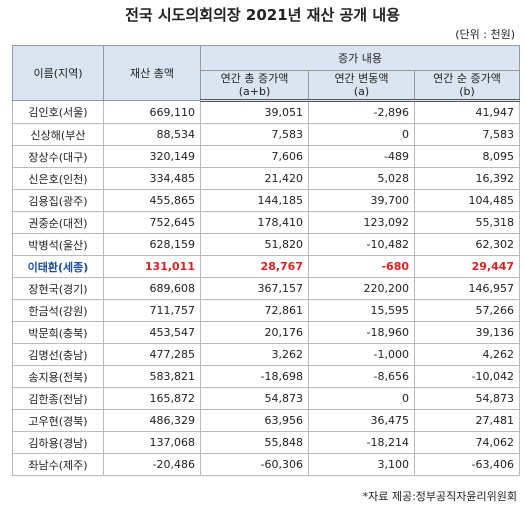  I want to click on title: 전국 시도의회의장 2021년 재산 공개 내용, so click(262, 15).